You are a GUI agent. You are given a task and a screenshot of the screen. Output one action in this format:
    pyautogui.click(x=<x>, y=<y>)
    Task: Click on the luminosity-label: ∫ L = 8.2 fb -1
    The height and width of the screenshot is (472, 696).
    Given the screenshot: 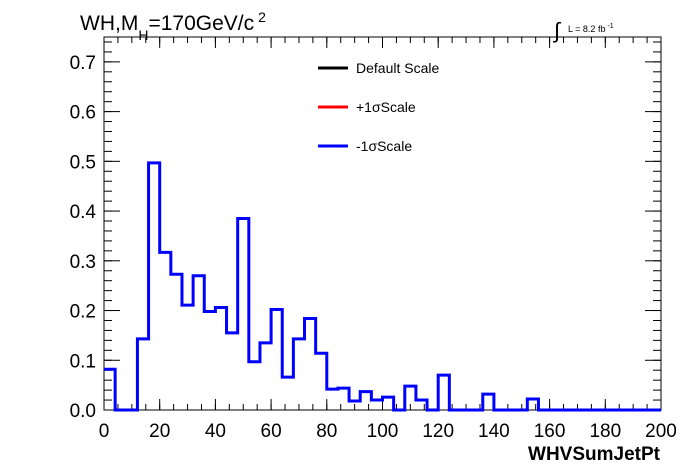 What is the action you would take?
    pyautogui.click(x=583, y=30)
    